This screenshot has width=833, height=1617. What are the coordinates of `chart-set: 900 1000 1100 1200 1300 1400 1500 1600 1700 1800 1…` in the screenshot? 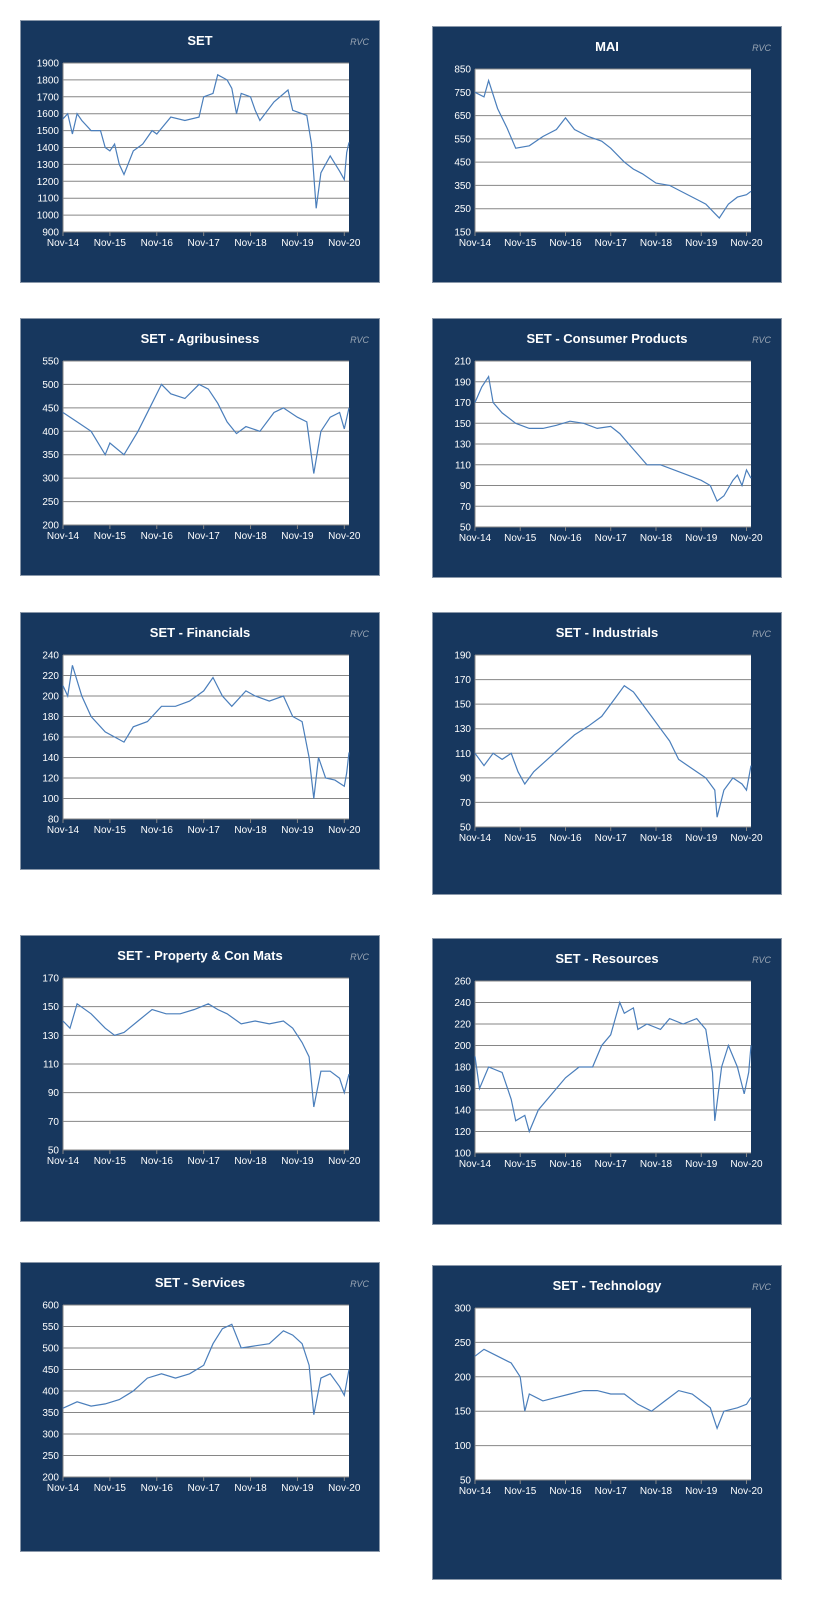 It's located at (200, 151).